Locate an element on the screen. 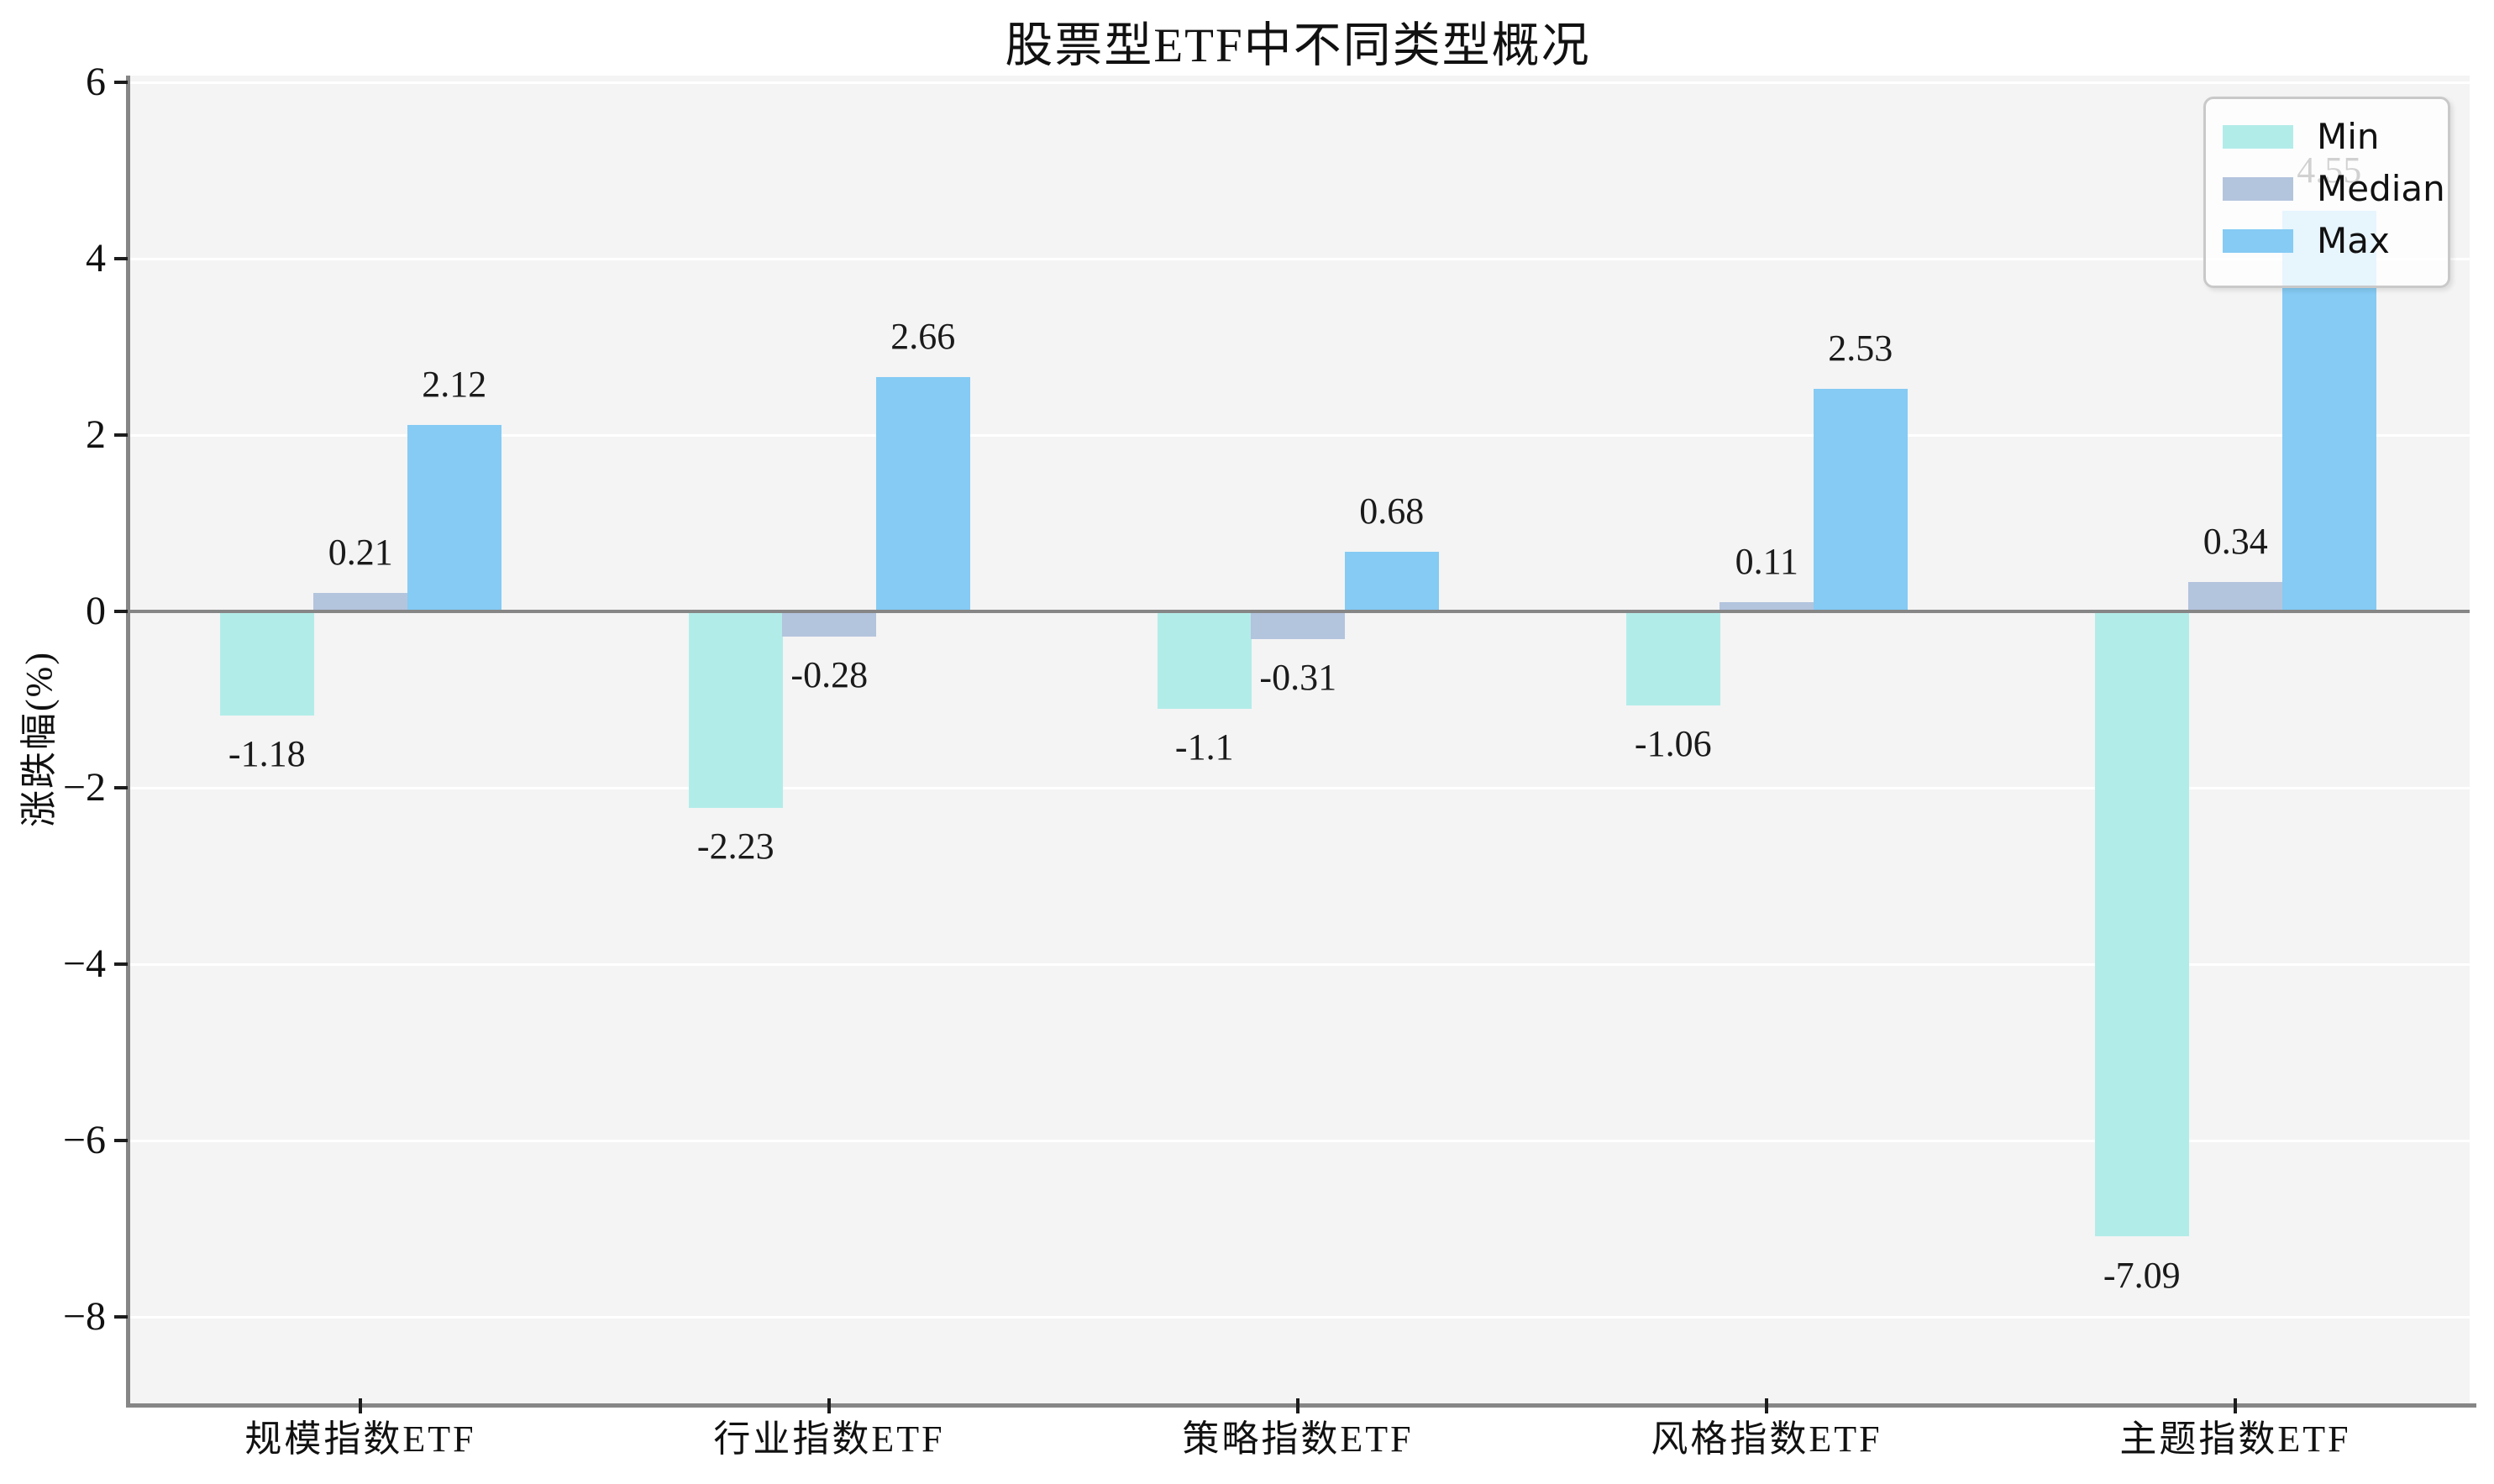  legend-rows: Min Median Max is located at coordinates (2327, 189).